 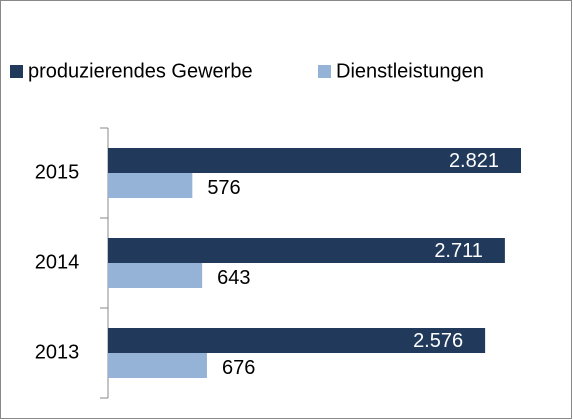 What do you see at coordinates (410, 71) in the screenshot?
I see `legend-label: Dienstleistungen` at bounding box center [410, 71].